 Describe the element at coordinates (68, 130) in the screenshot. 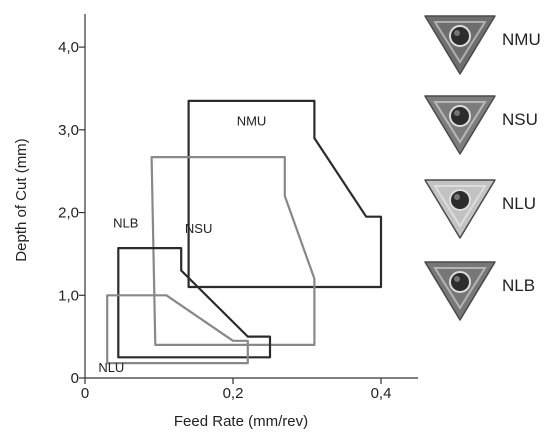

I see `y-tick-label: 3,0` at that location.